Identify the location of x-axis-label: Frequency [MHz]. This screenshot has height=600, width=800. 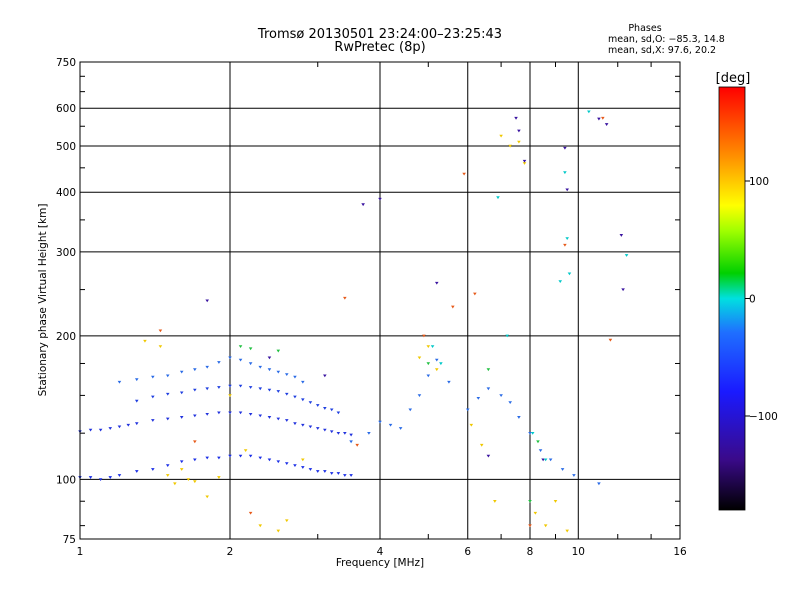
(380, 563).